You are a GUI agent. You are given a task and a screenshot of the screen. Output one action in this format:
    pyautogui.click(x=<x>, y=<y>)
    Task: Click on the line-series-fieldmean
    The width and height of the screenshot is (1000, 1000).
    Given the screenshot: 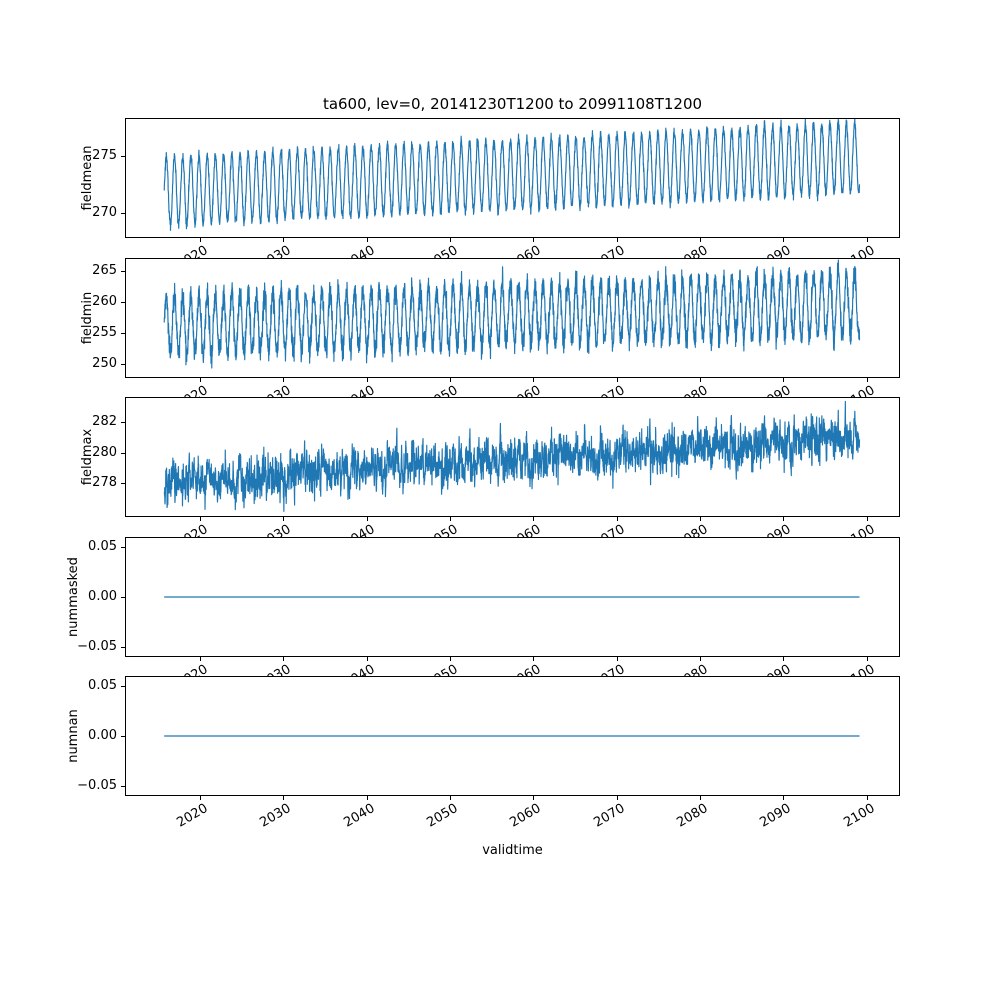 What is the action you would take?
    pyautogui.click(x=512, y=175)
    